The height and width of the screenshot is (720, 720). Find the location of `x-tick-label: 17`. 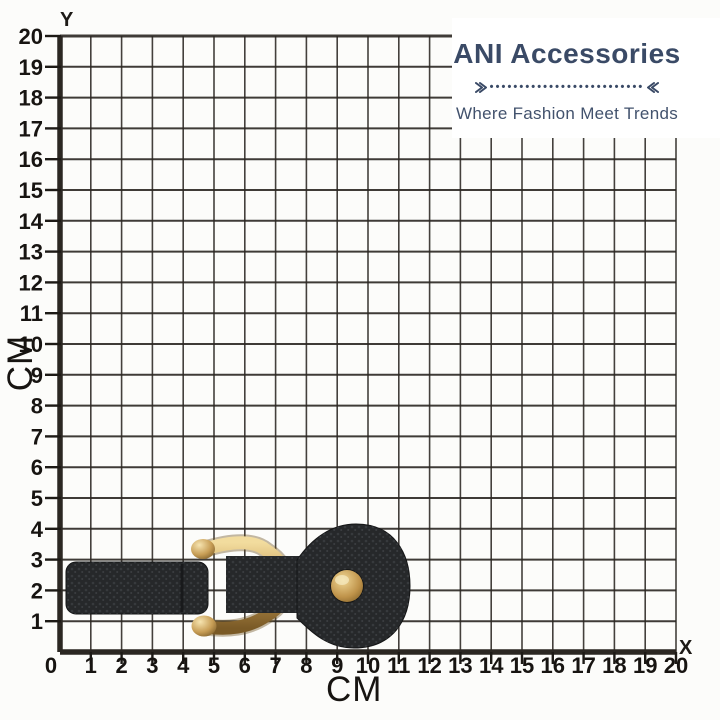

x-tick-label: 17 is located at coordinates (583, 665).